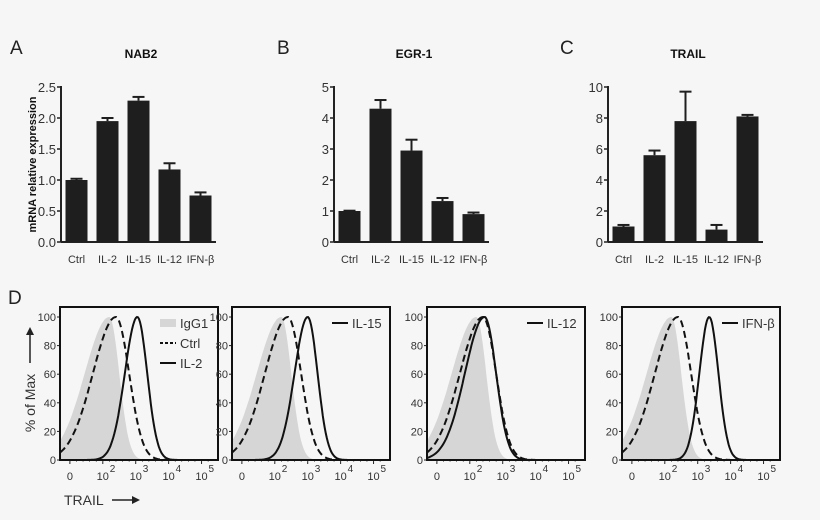  I want to click on y-tick-label: 0.0, so click(47, 242).